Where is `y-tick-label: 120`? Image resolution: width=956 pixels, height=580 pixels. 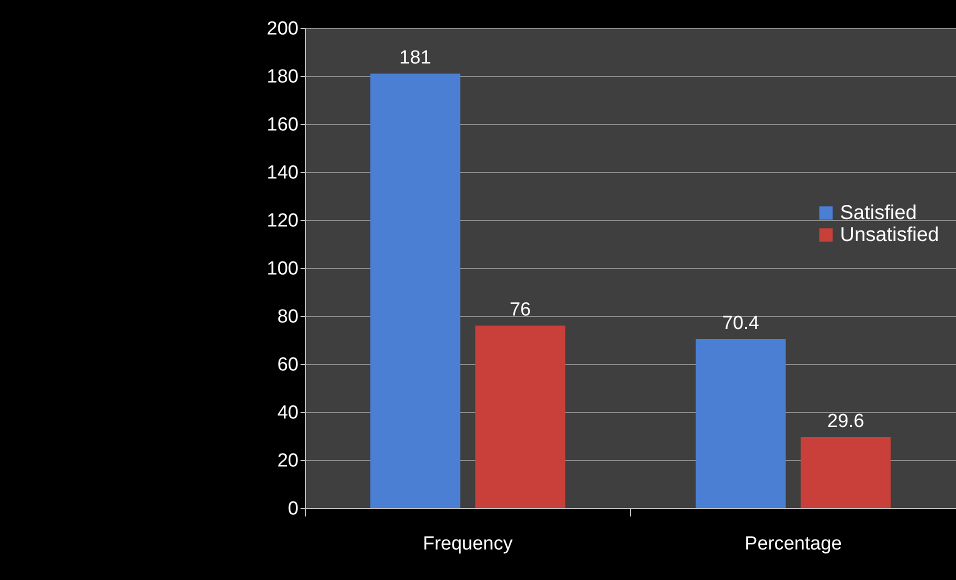
y-tick-label: 120 is located at coordinates (282, 221).